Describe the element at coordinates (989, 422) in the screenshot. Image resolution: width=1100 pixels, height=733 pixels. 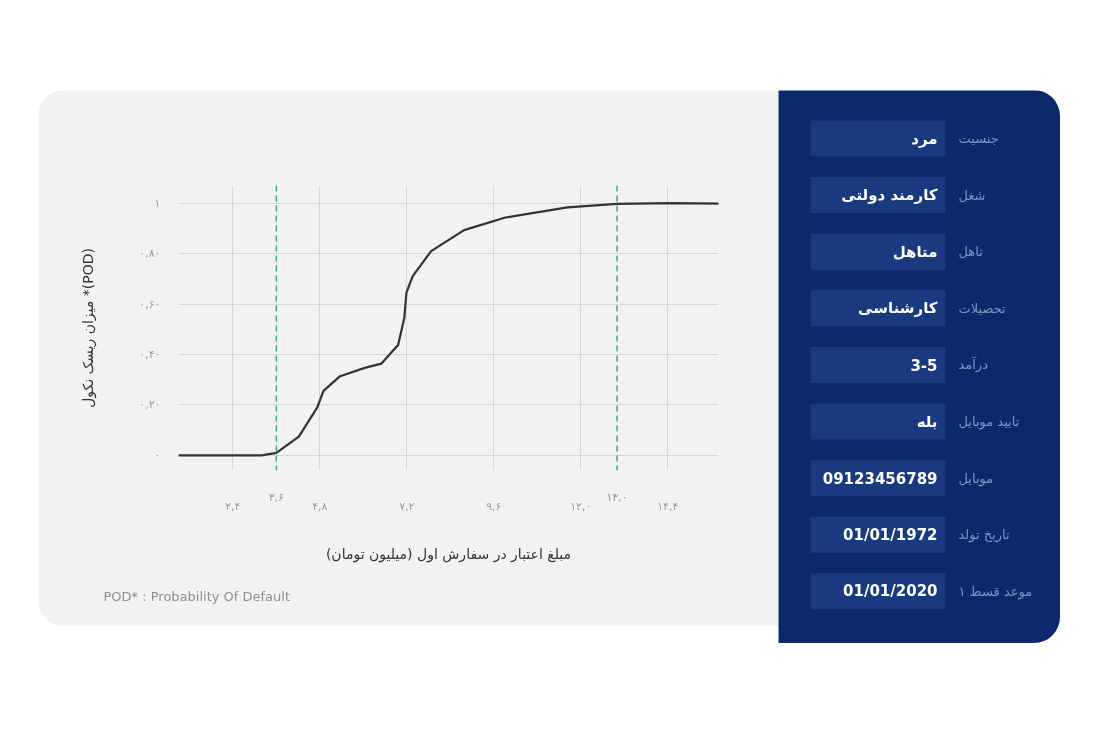
I see `text: تایید موبایل` at that location.